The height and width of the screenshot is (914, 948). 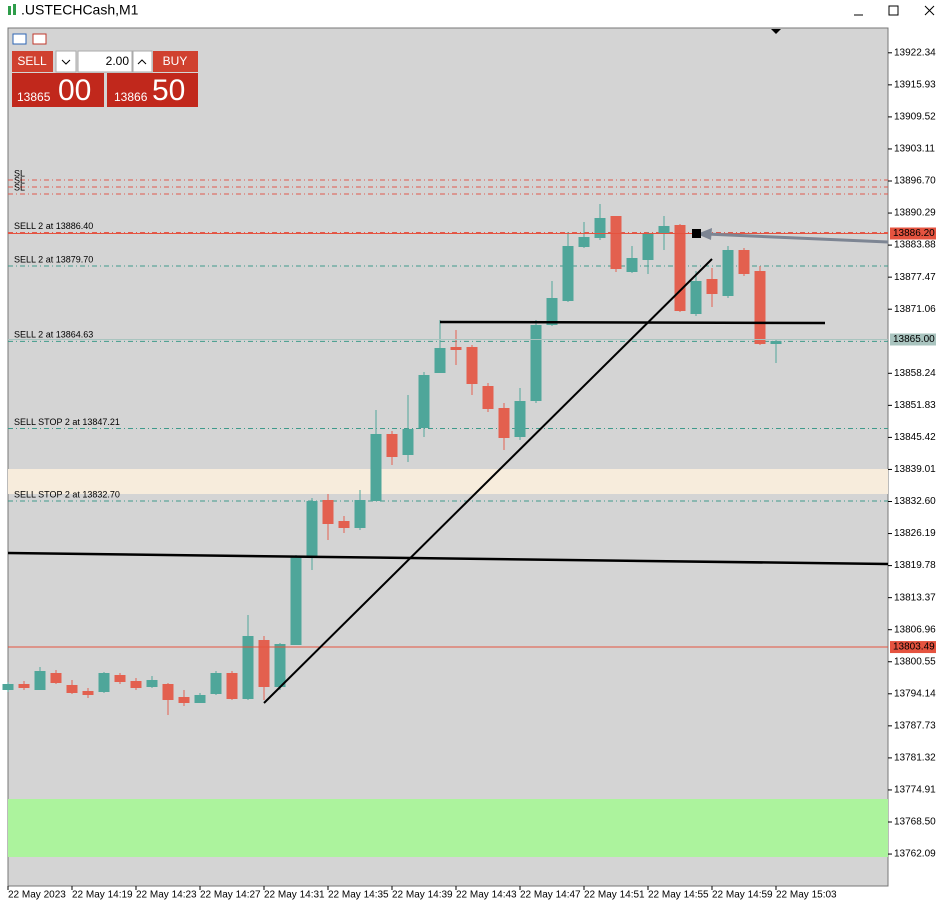 I want to click on volume-down, so click(x=66, y=61).